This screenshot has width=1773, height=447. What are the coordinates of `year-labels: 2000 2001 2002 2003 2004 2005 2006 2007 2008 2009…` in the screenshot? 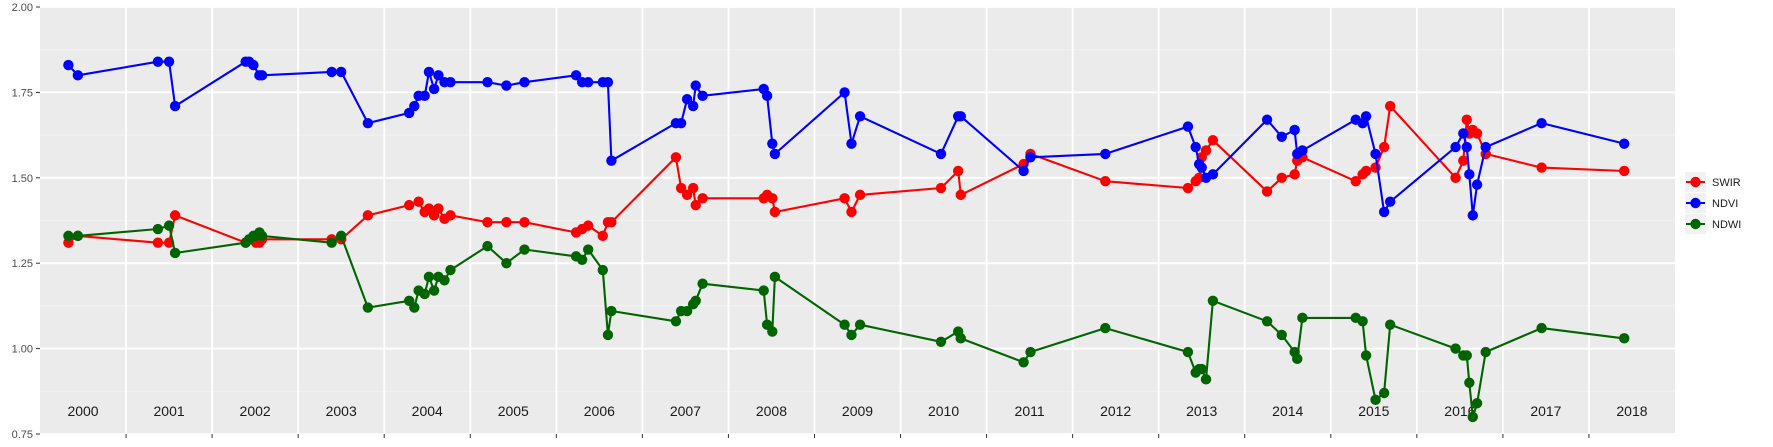 It's located at (857, 411).